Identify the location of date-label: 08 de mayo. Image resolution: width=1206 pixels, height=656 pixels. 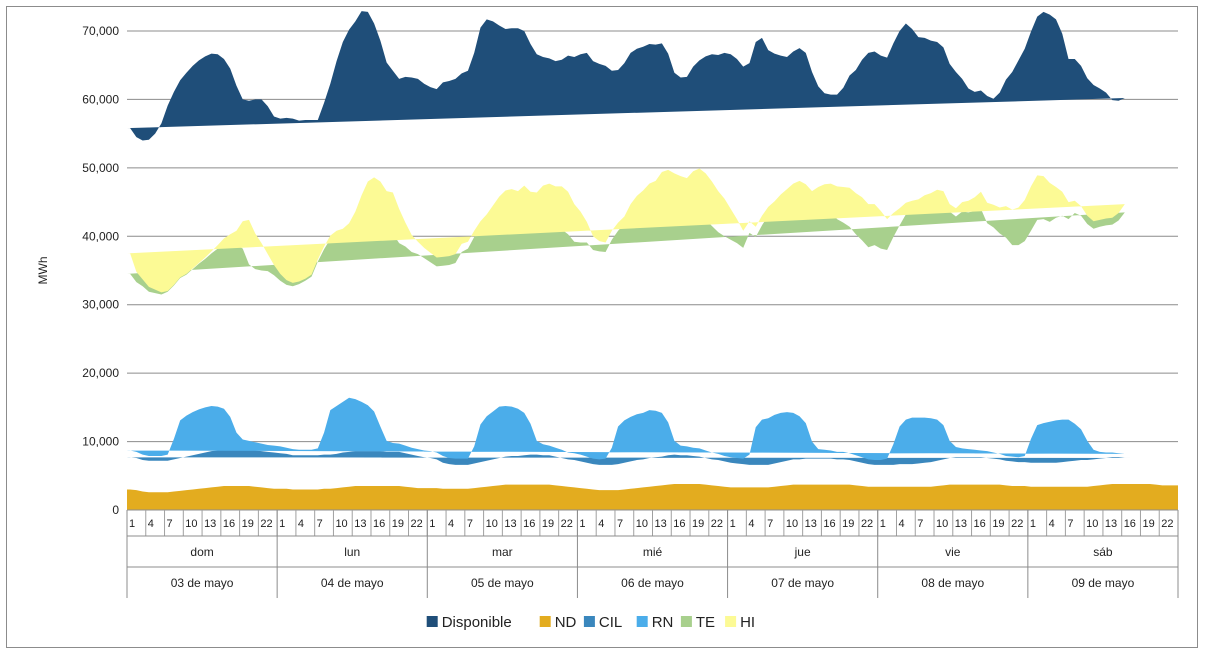
(952, 583).